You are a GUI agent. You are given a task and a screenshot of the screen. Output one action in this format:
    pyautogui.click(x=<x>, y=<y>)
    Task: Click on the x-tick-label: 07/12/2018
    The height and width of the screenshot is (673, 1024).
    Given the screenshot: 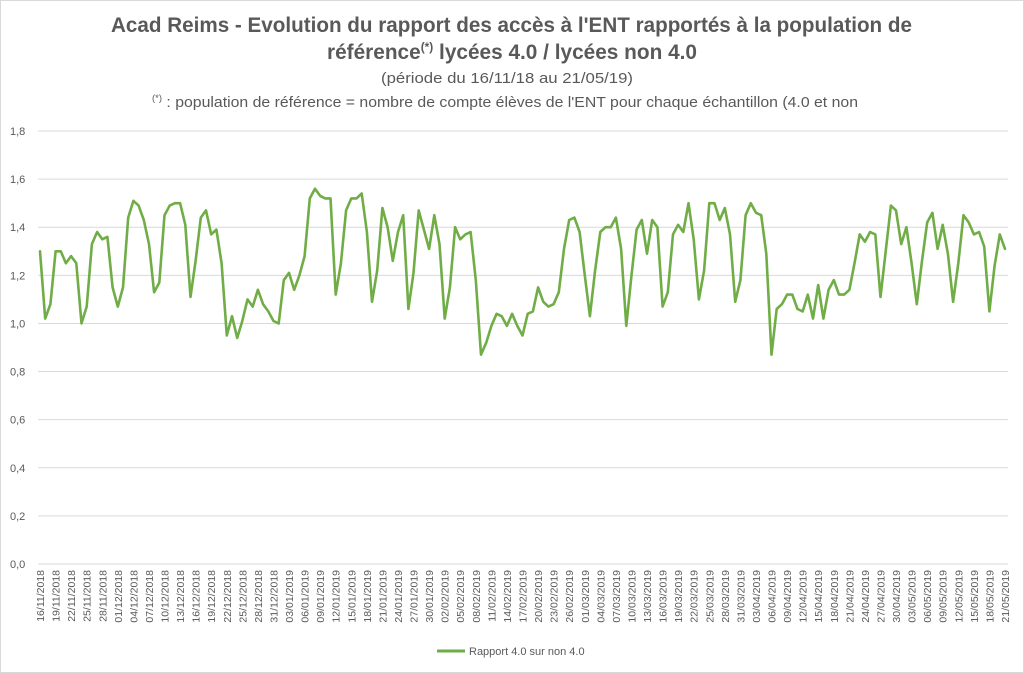 What is the action you would take?
    pyautogui.click(x=150, y=596)
    